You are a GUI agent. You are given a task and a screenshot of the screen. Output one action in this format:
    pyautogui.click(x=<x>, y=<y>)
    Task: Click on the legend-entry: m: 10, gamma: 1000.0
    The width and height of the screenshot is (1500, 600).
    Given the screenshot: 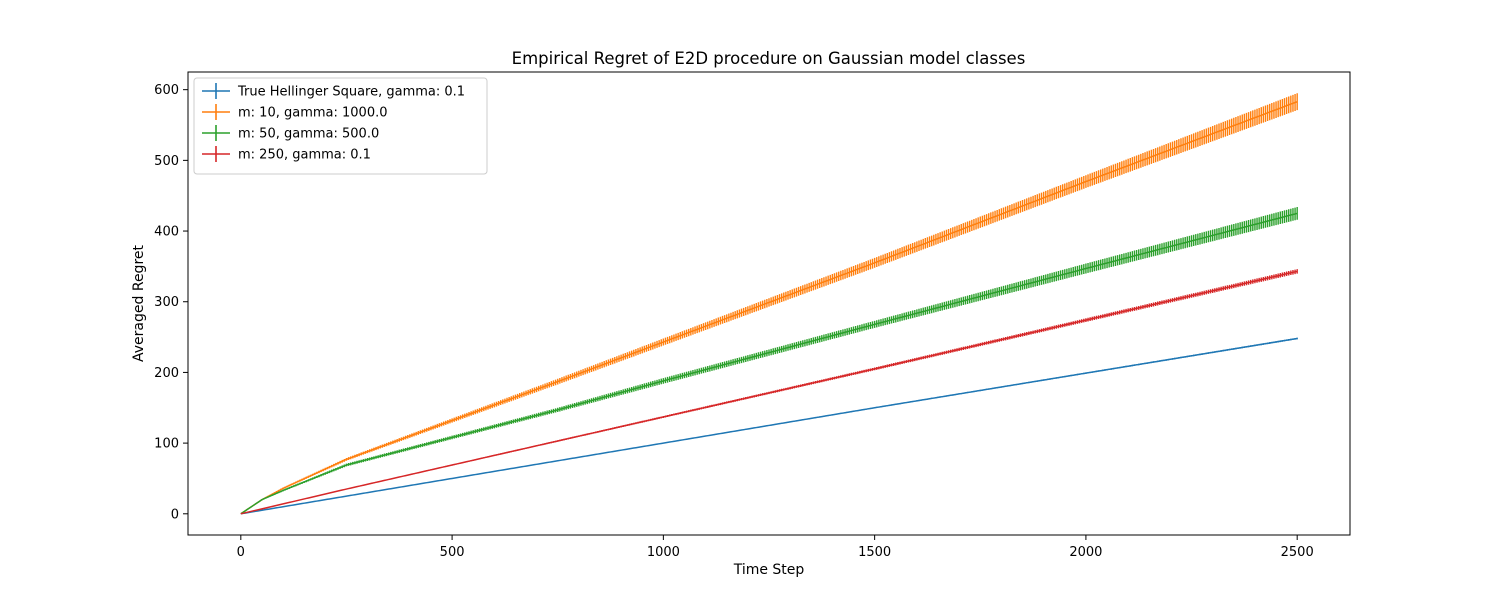 What is the action you would take?
    pyautogui.click(x=295, y=112)
    